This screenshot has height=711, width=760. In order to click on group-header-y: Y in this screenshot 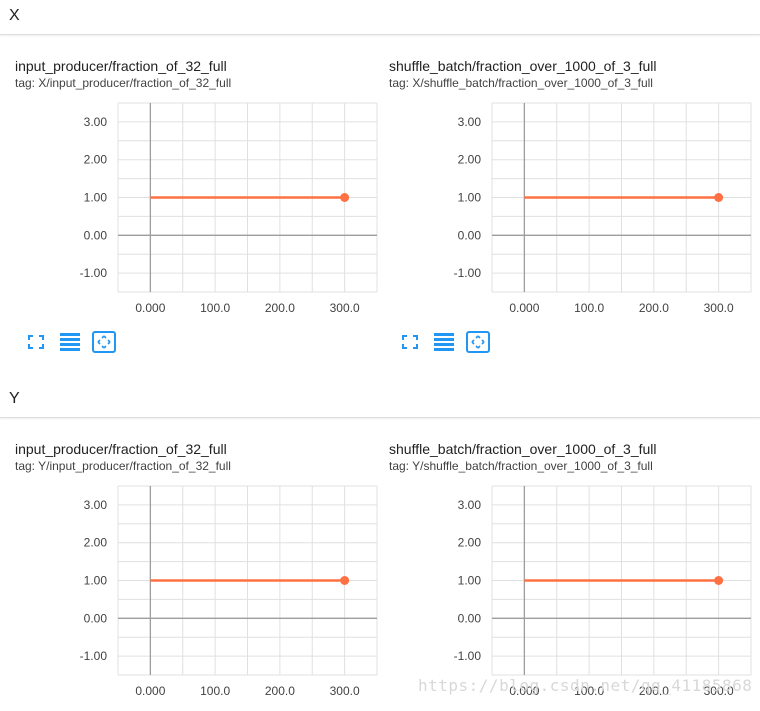, I will do `click(380, 400)`.